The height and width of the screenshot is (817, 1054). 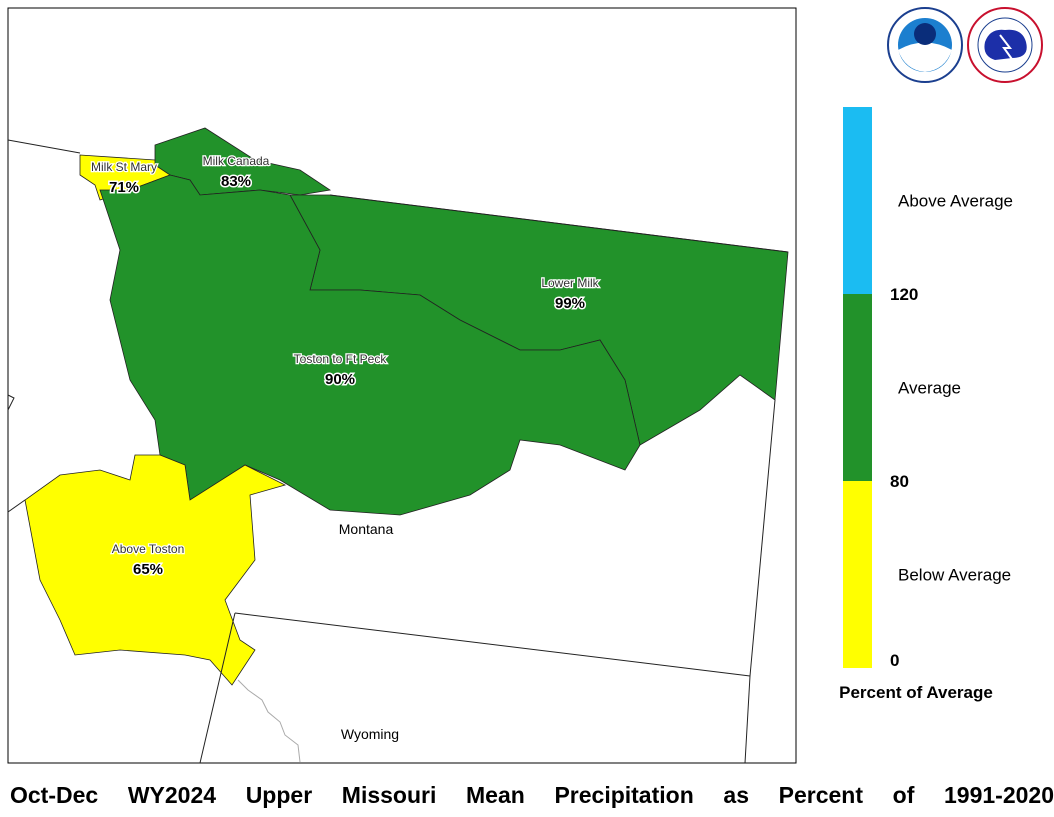 I want to click on basin-name: Milk Canada, so click(x=236, y=161).